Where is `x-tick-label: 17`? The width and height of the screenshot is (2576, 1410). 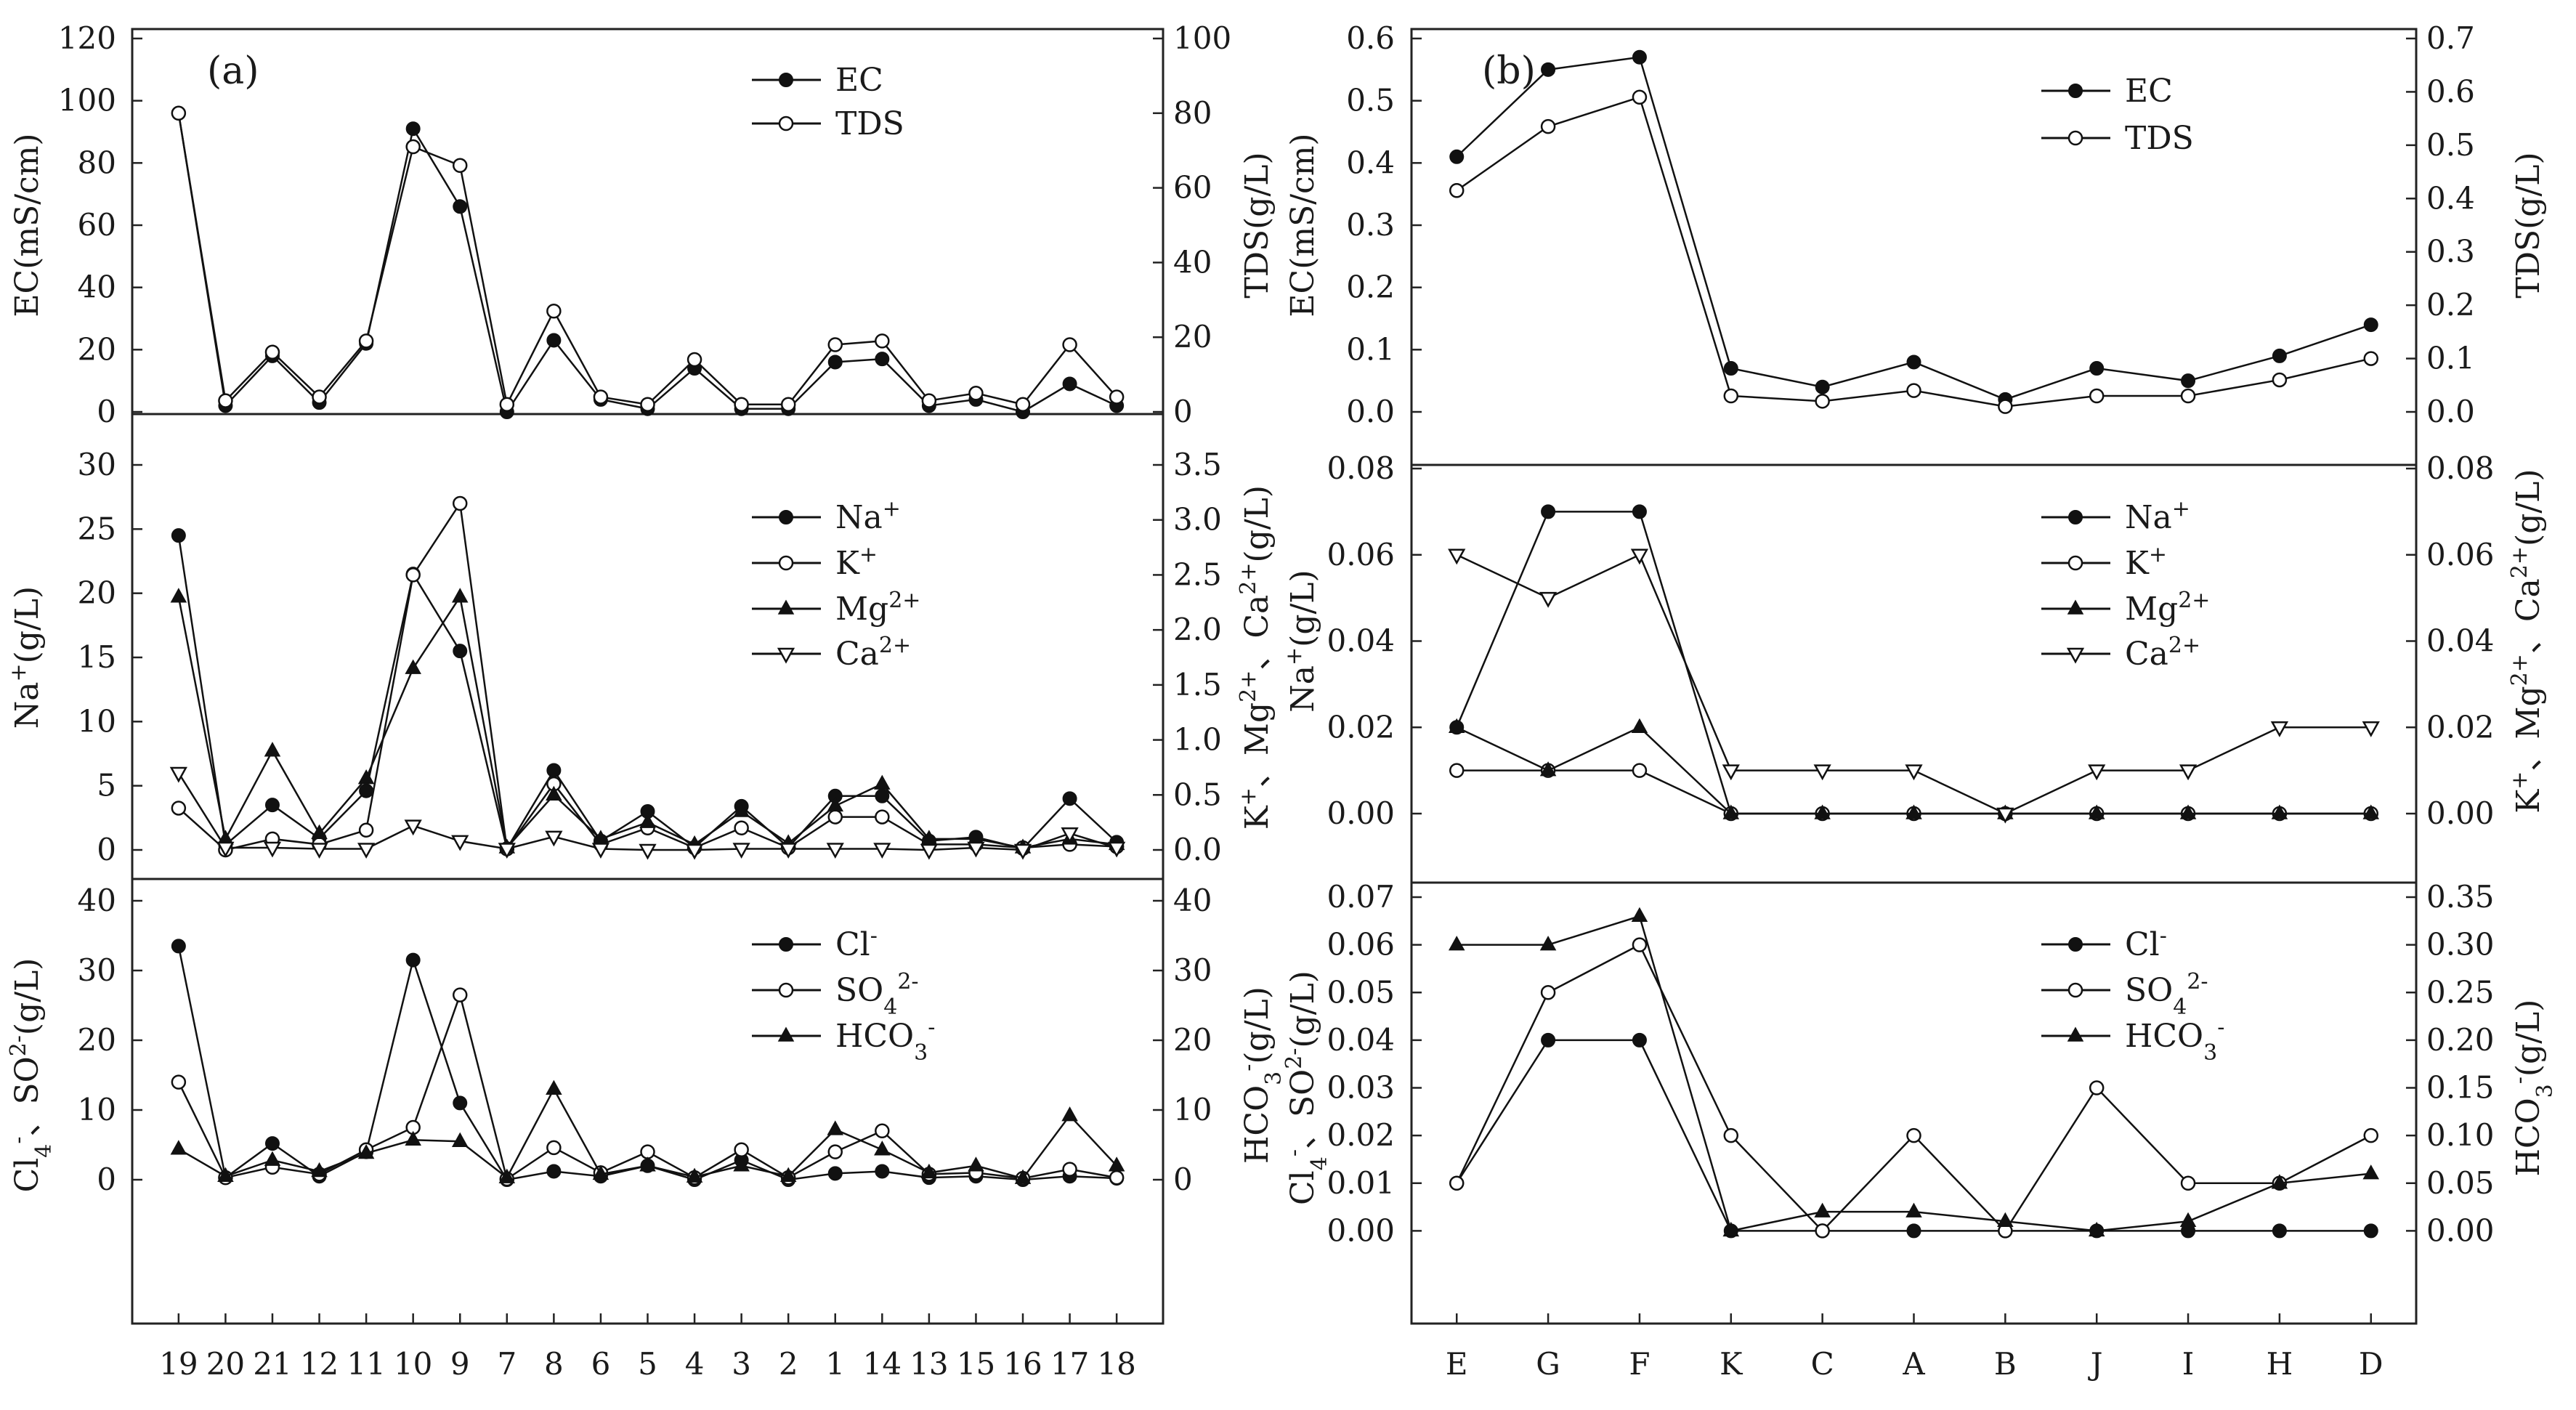 x-tick-label: 17 is located at coordinates (1069, 1364).